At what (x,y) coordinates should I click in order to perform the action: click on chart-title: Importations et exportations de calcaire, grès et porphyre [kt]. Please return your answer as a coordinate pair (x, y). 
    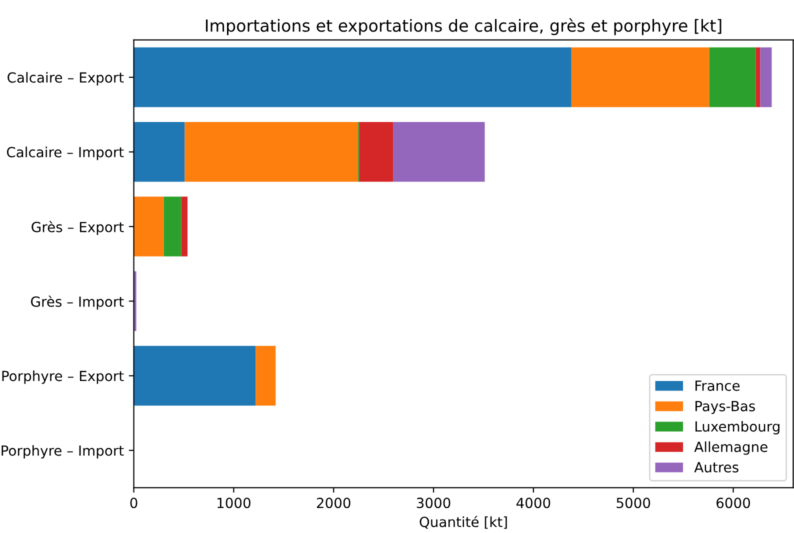
    Looking at the image, I should click on (464, 27).